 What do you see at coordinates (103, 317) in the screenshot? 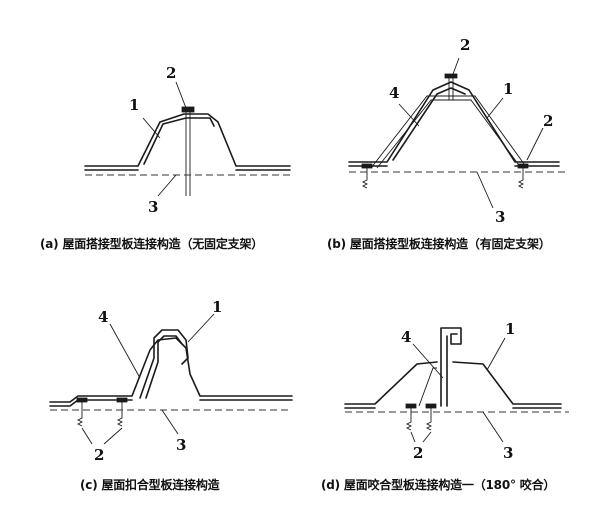
I see `panel-c-callout-4: 4` at bounding box center [103, 317].